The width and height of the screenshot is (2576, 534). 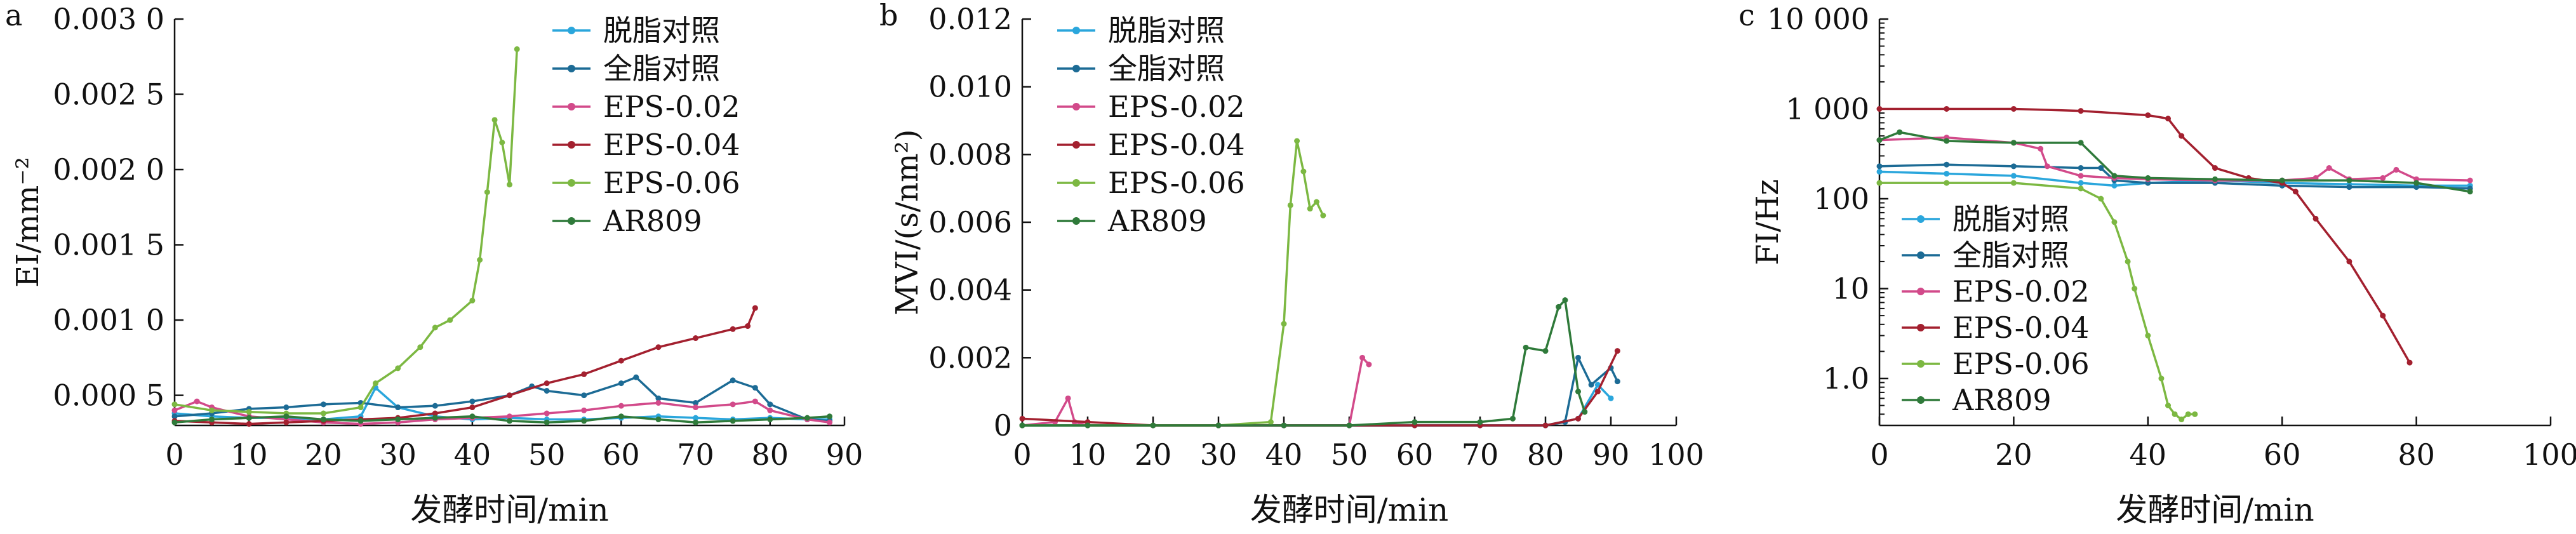 I want to click on legend-label: 脱脂对照, so click(x=1166, y=30).